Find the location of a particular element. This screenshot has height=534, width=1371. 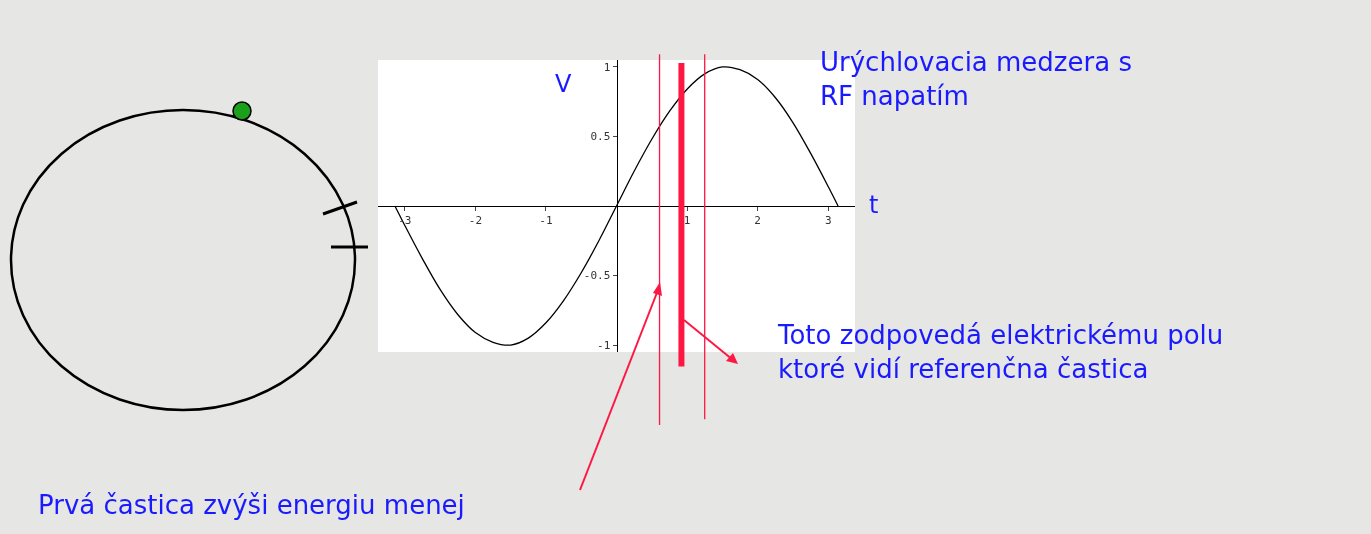

text: Prvá častica zvýši energiu menej is located at coordinates (251, 505).